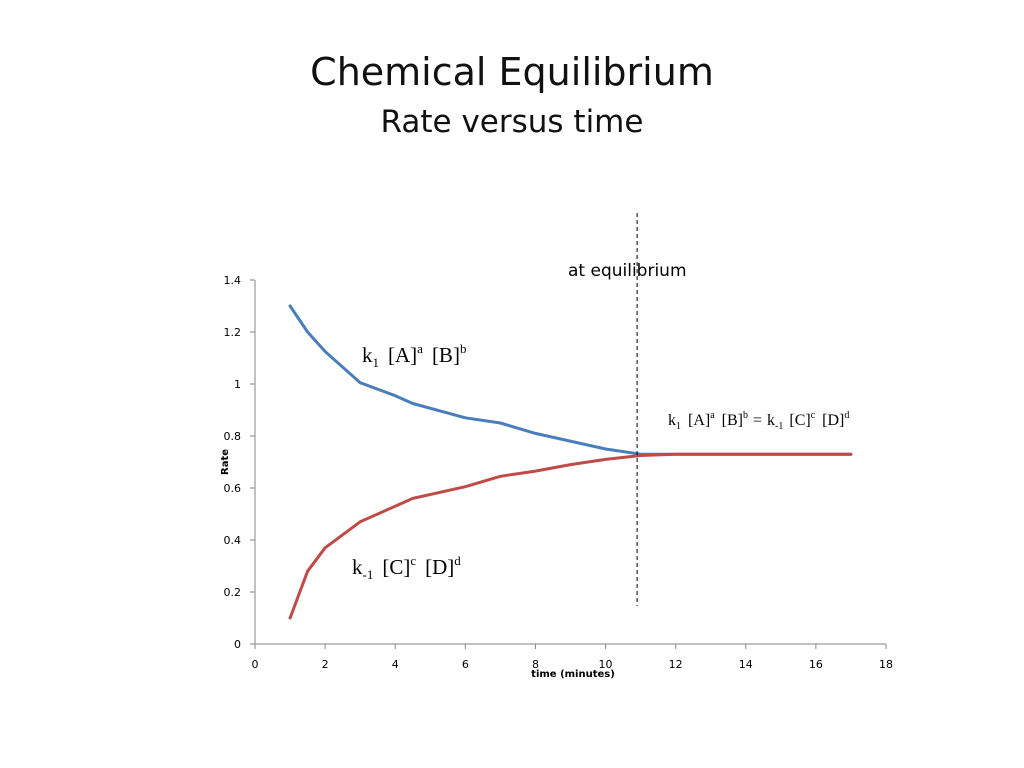 This screenshot has height=768, width=1024. Describe the element at coordinates (413, 560) in the screenshot. I see `reverse-c-sup: c` at that location.